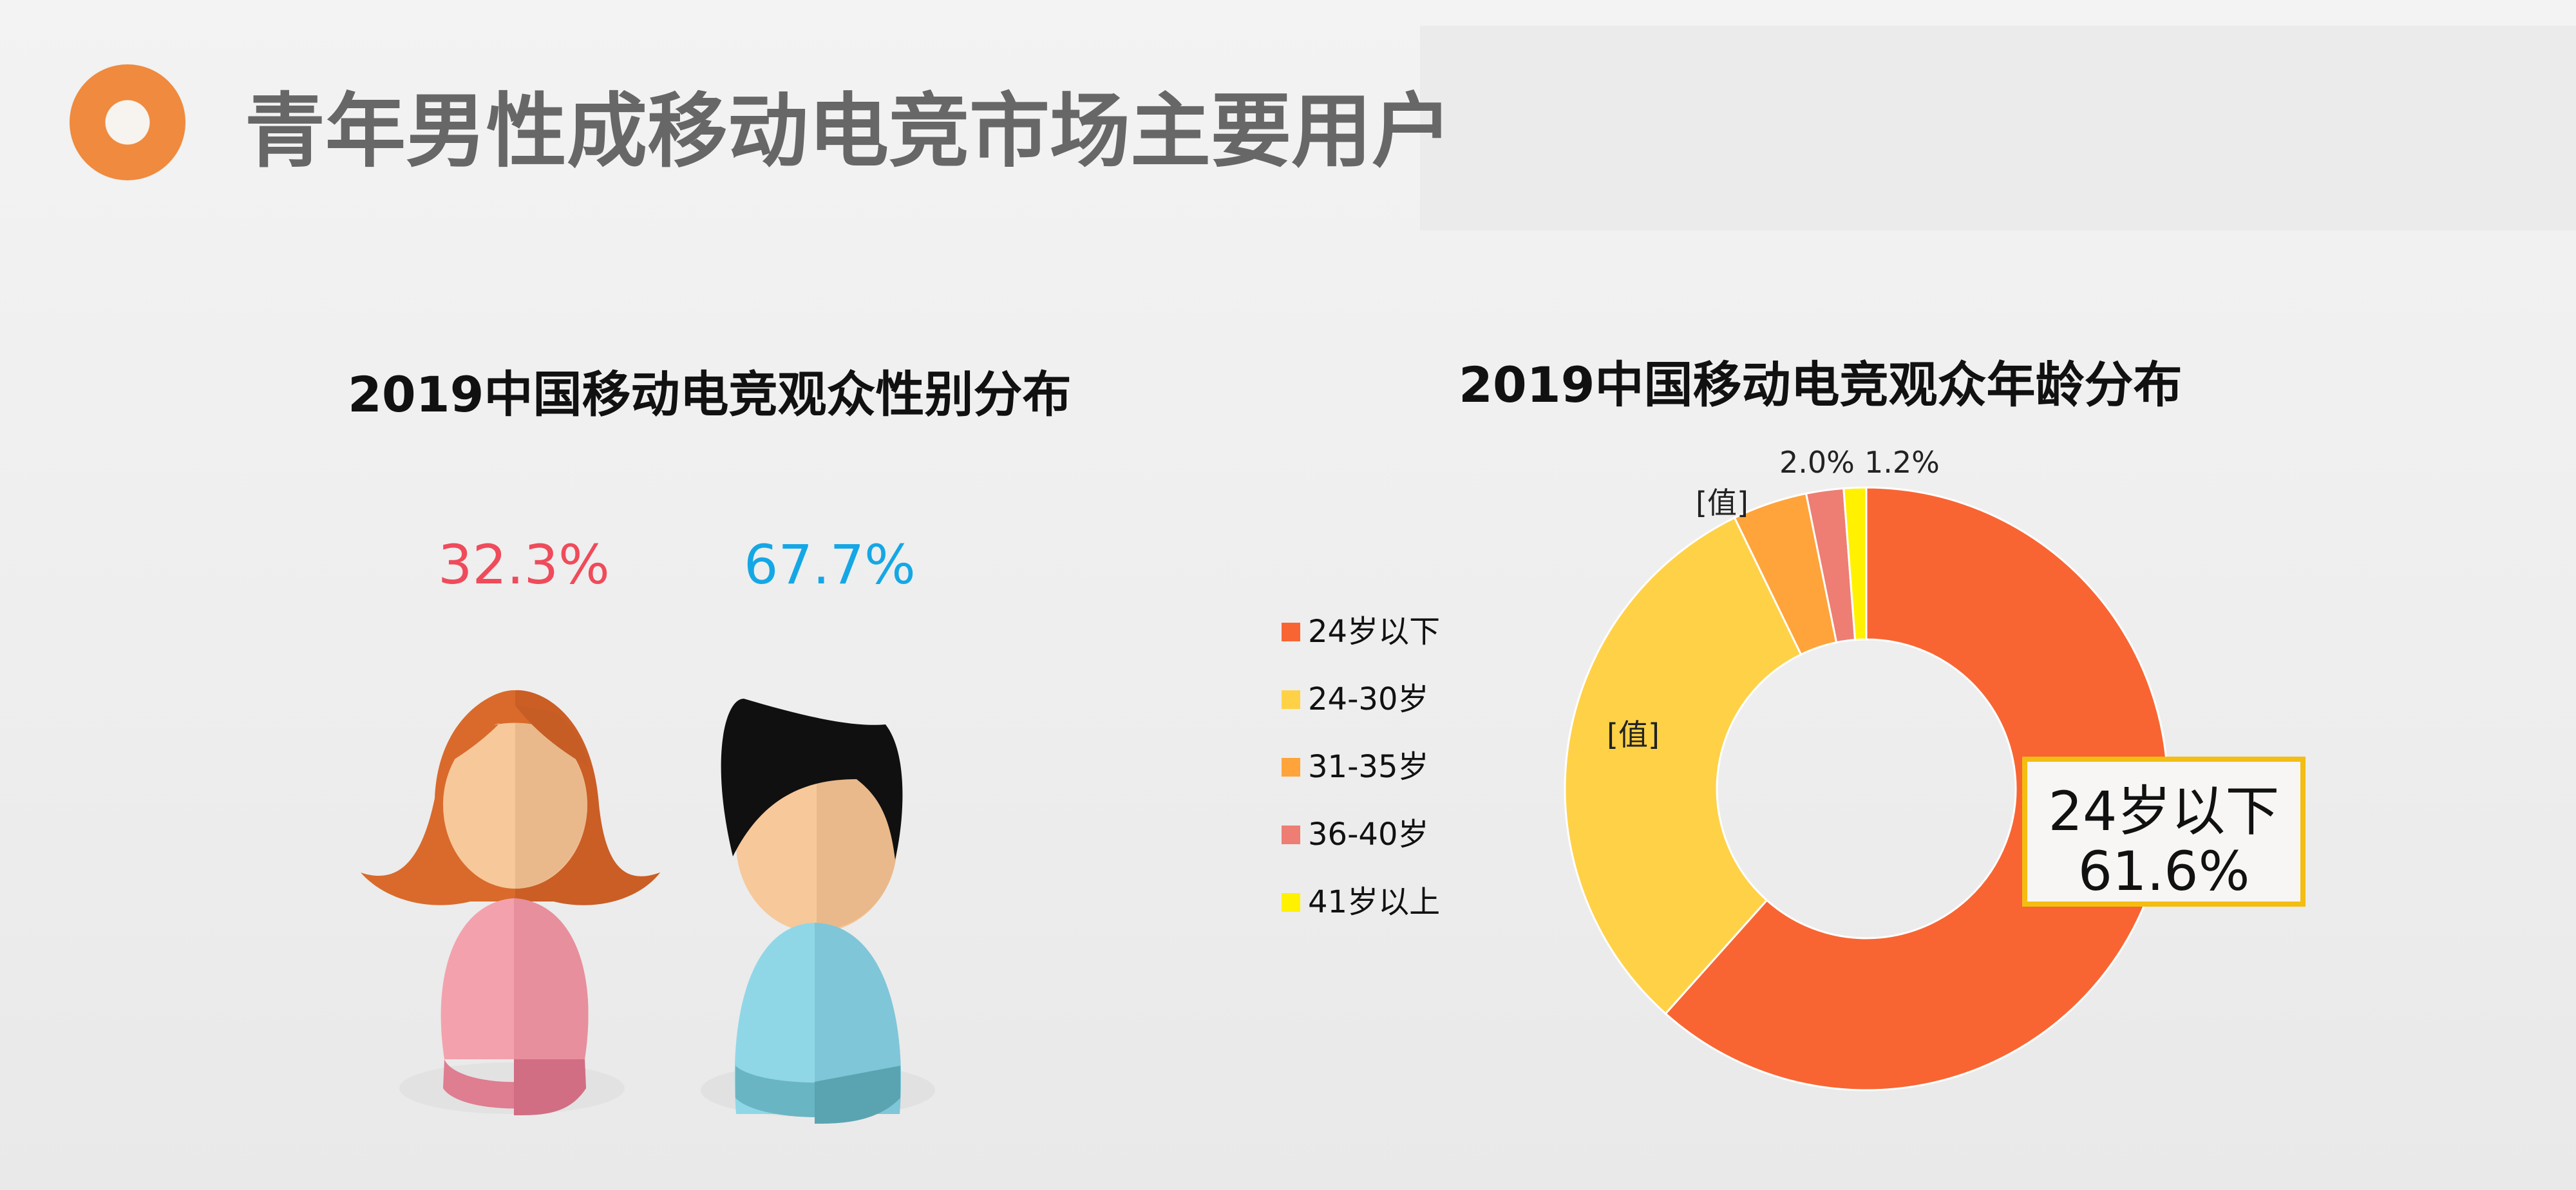 Image resolution: width=2576 pixels, height=1190 pixels. I want to click on orange-ring-icon, so click(128, 122).